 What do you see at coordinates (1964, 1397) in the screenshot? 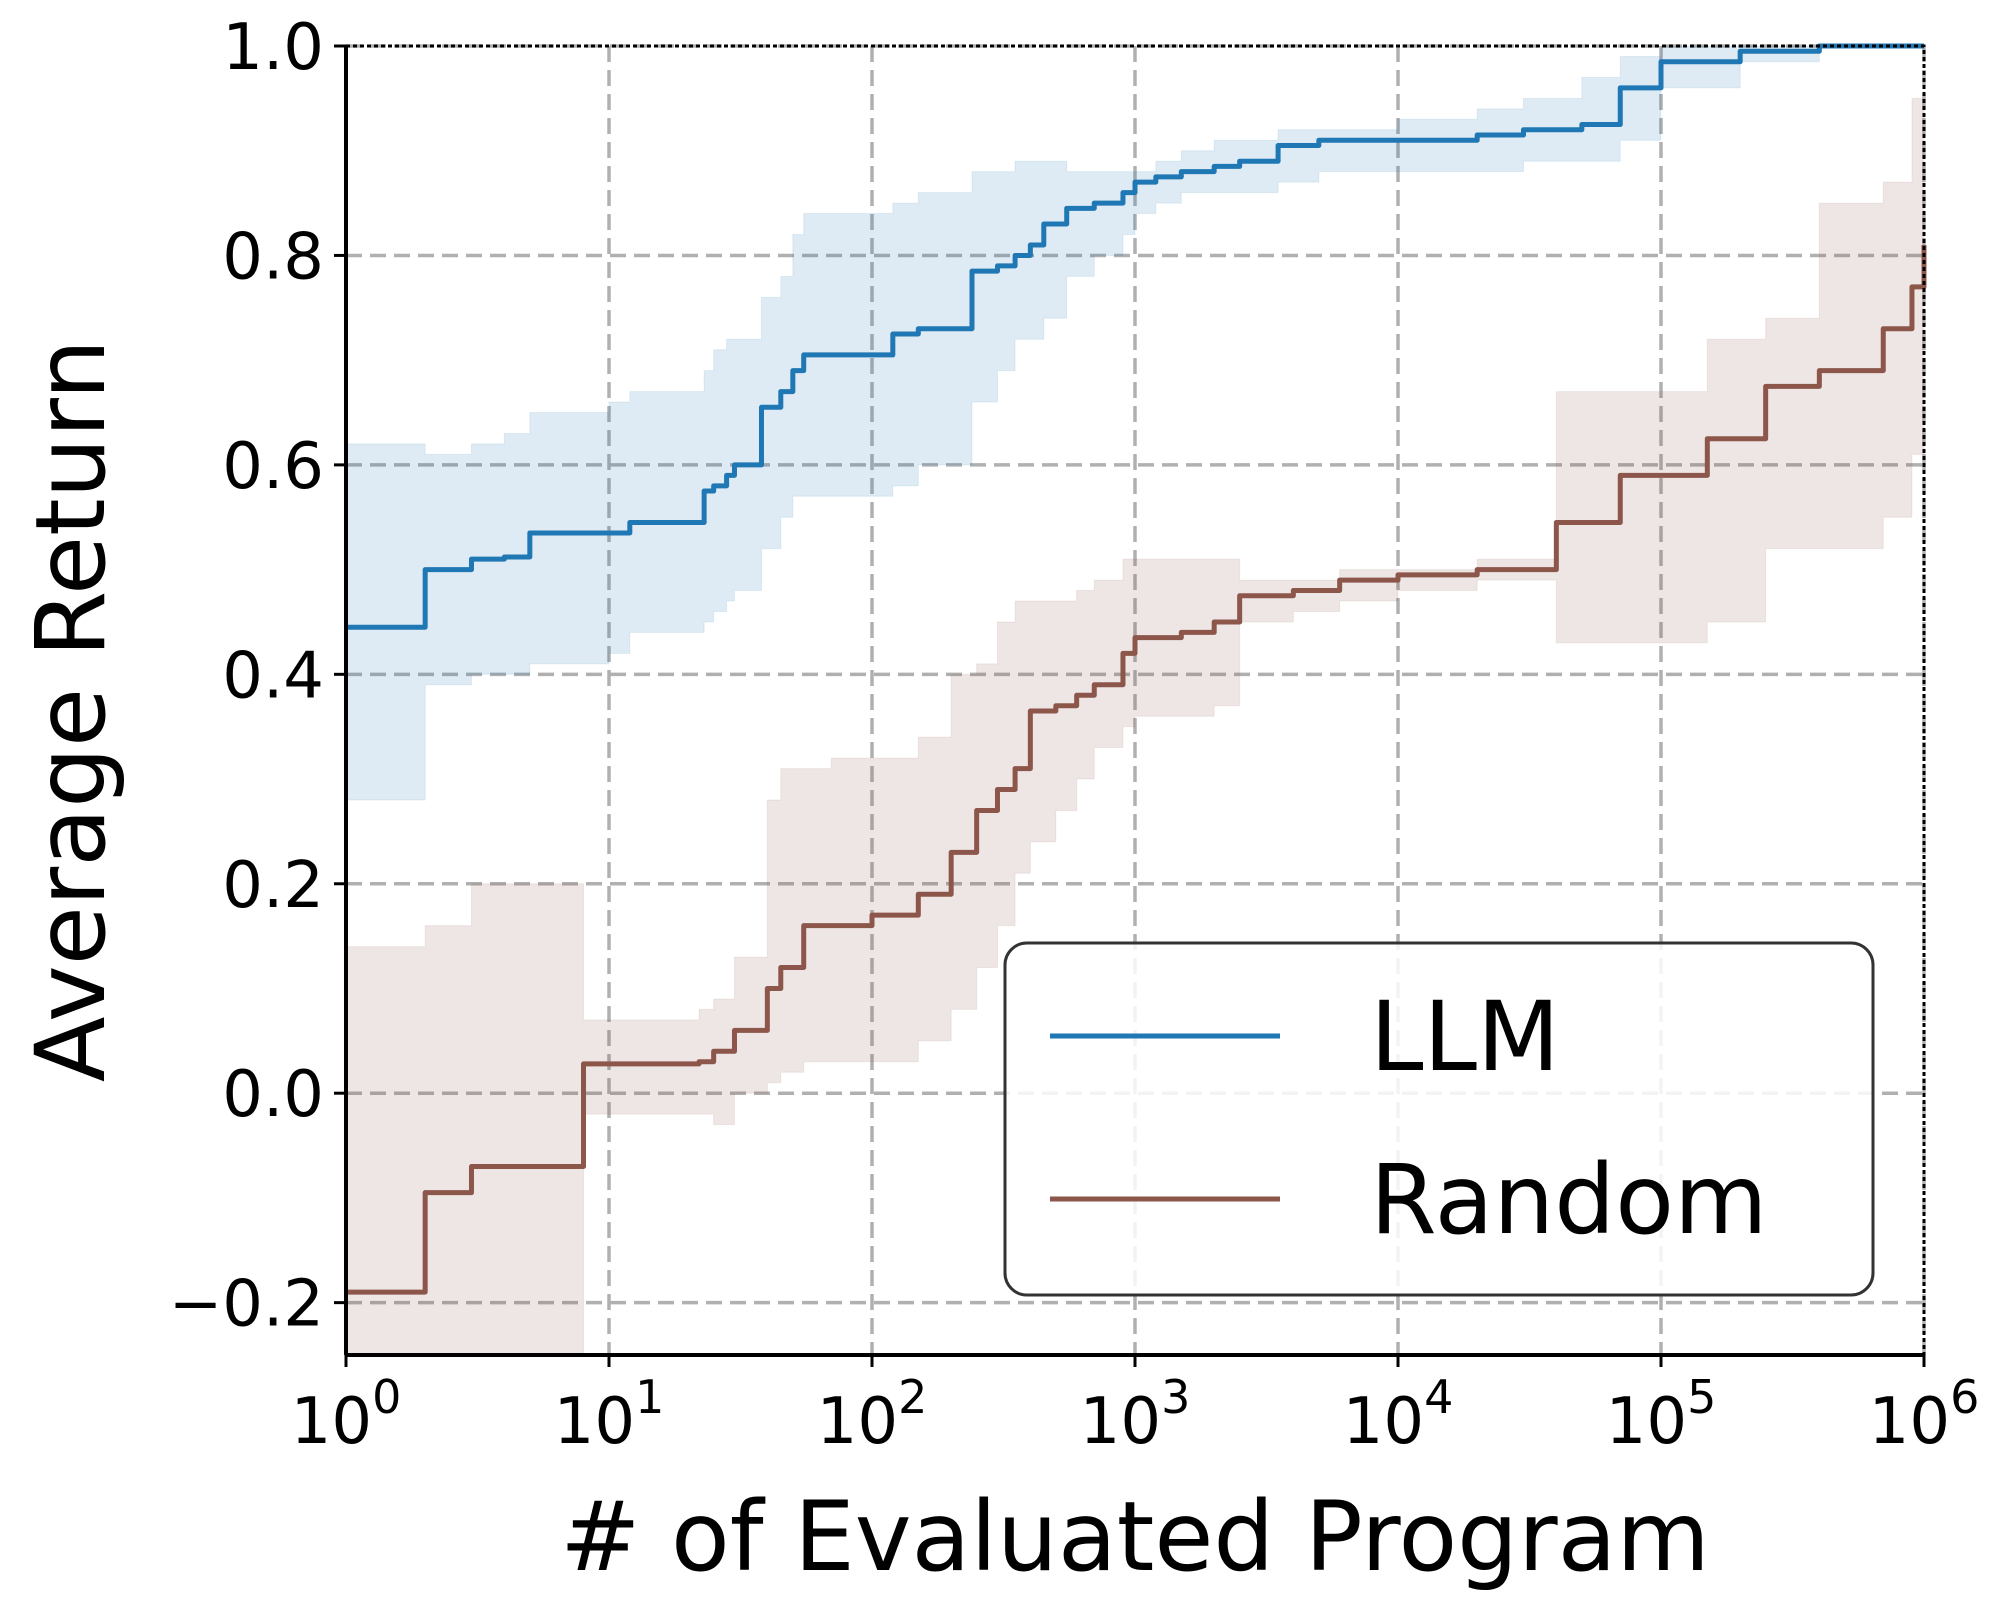
I see `x-tick-exponent: 6` at bounding box center [1964, 1397].